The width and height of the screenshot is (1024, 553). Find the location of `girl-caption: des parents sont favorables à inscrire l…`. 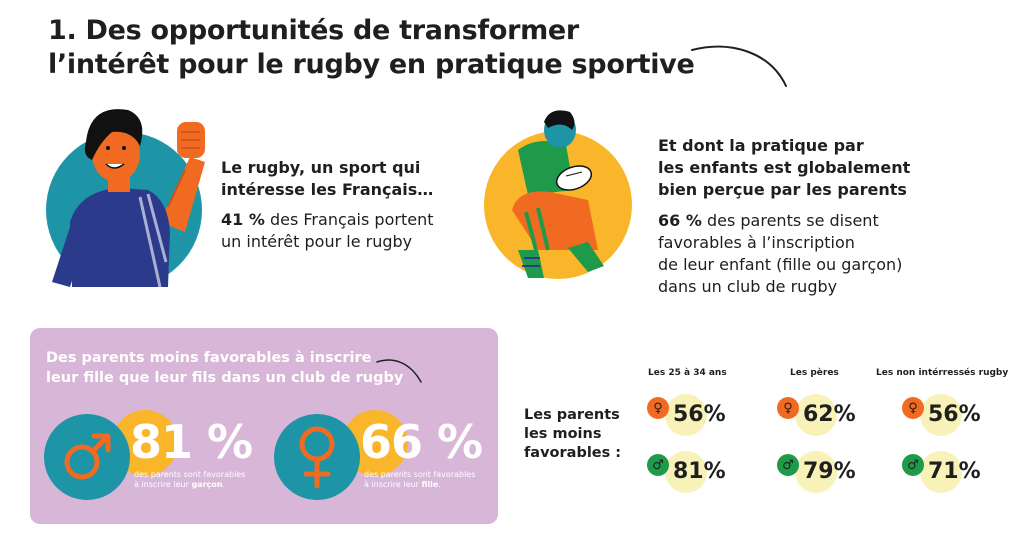

girl-caption: des parents sont favorables à inscrire l… is located at coordinates (420, 479).